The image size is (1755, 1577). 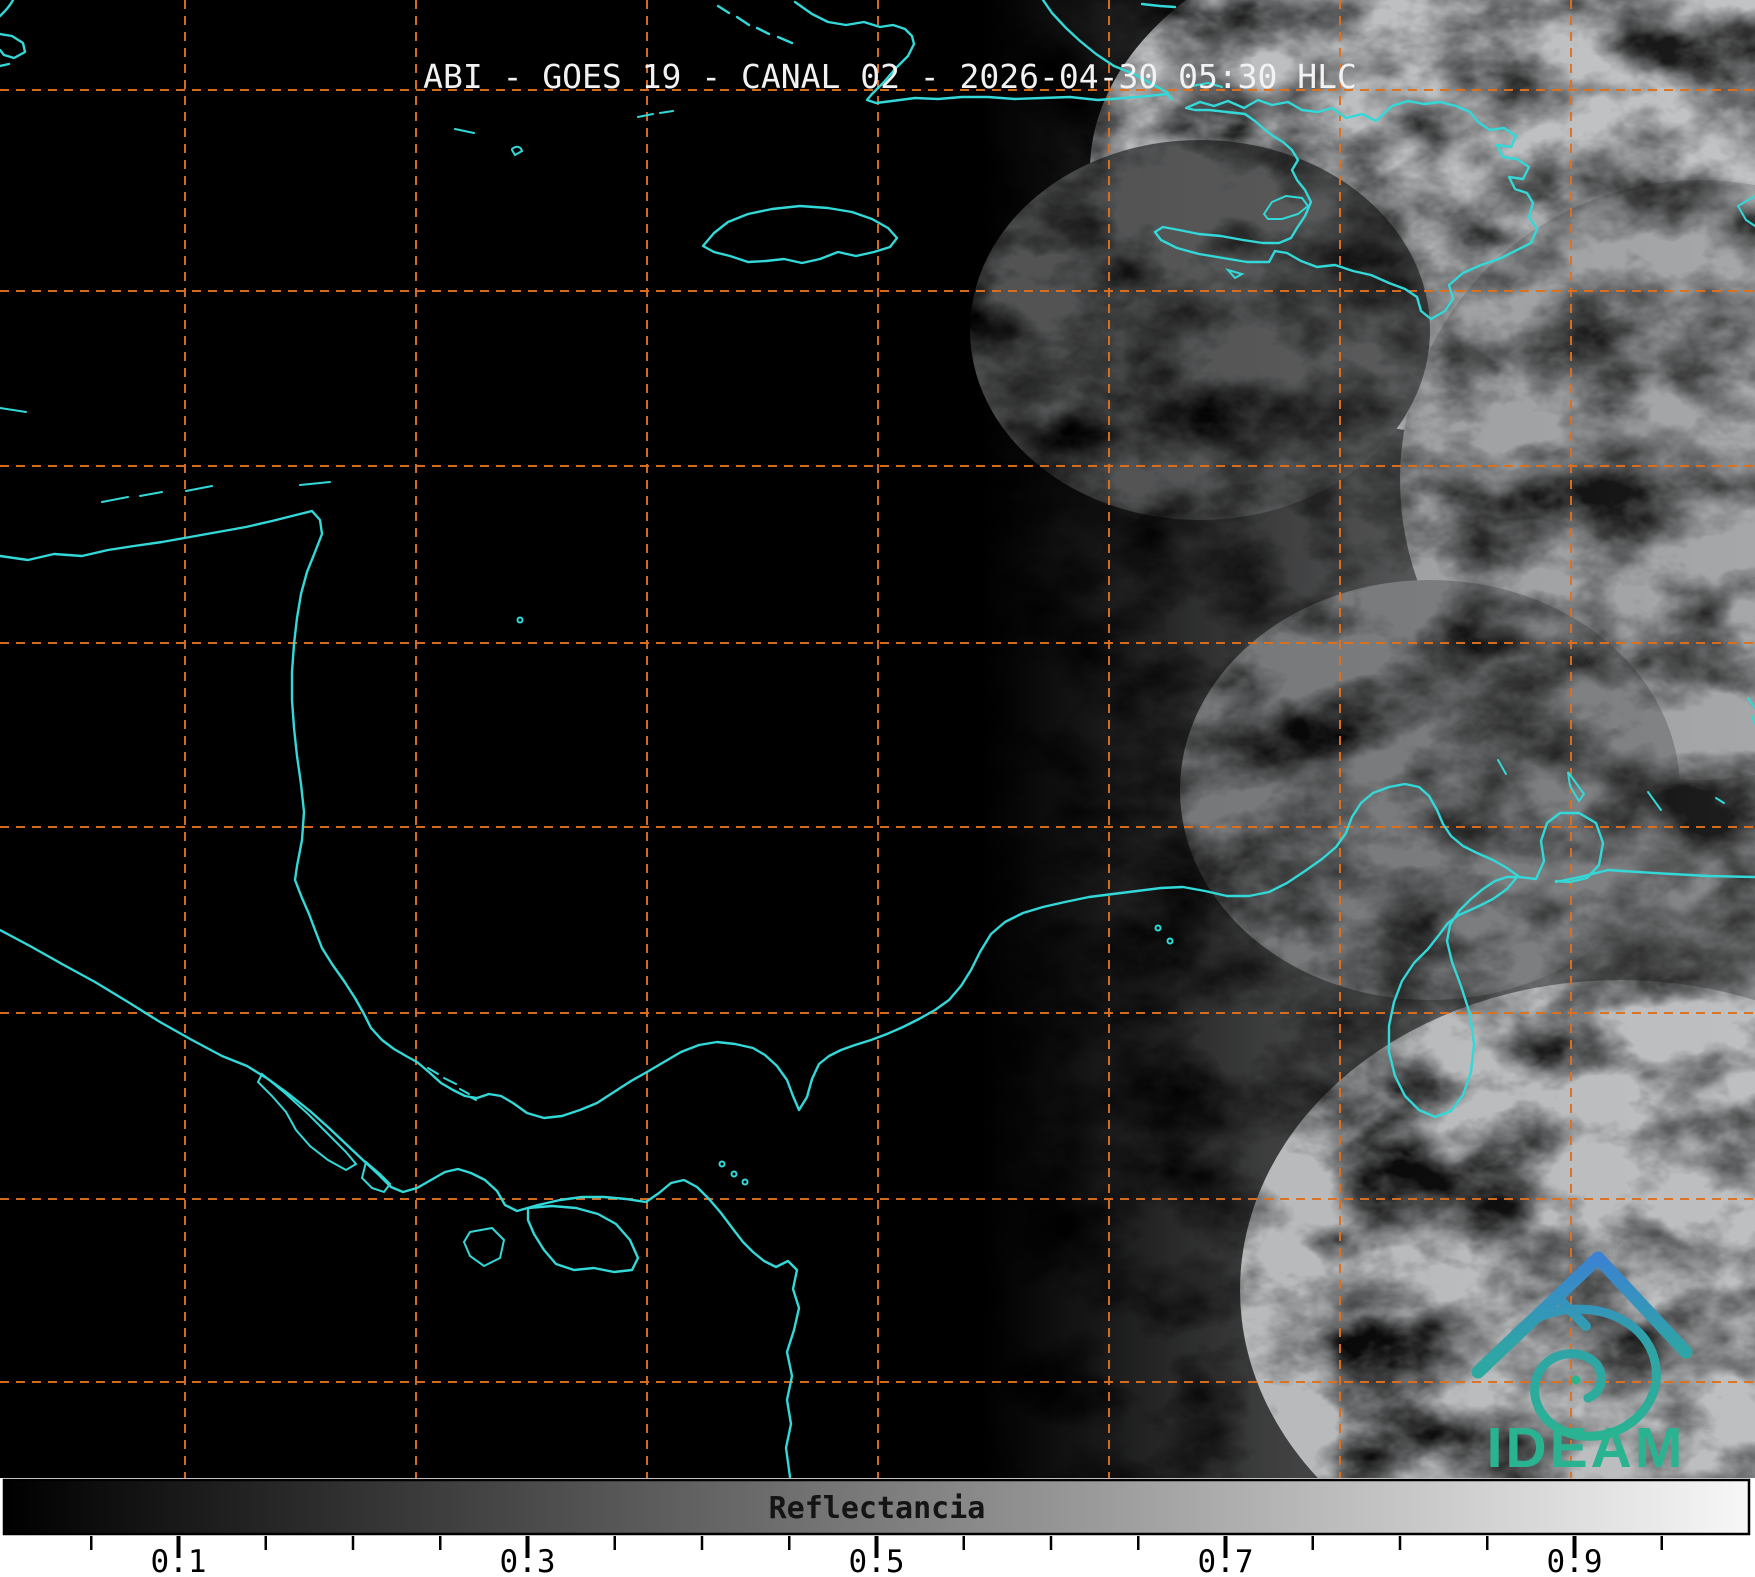 I want to click on coastline-osa, so click(x=376, y=1177).